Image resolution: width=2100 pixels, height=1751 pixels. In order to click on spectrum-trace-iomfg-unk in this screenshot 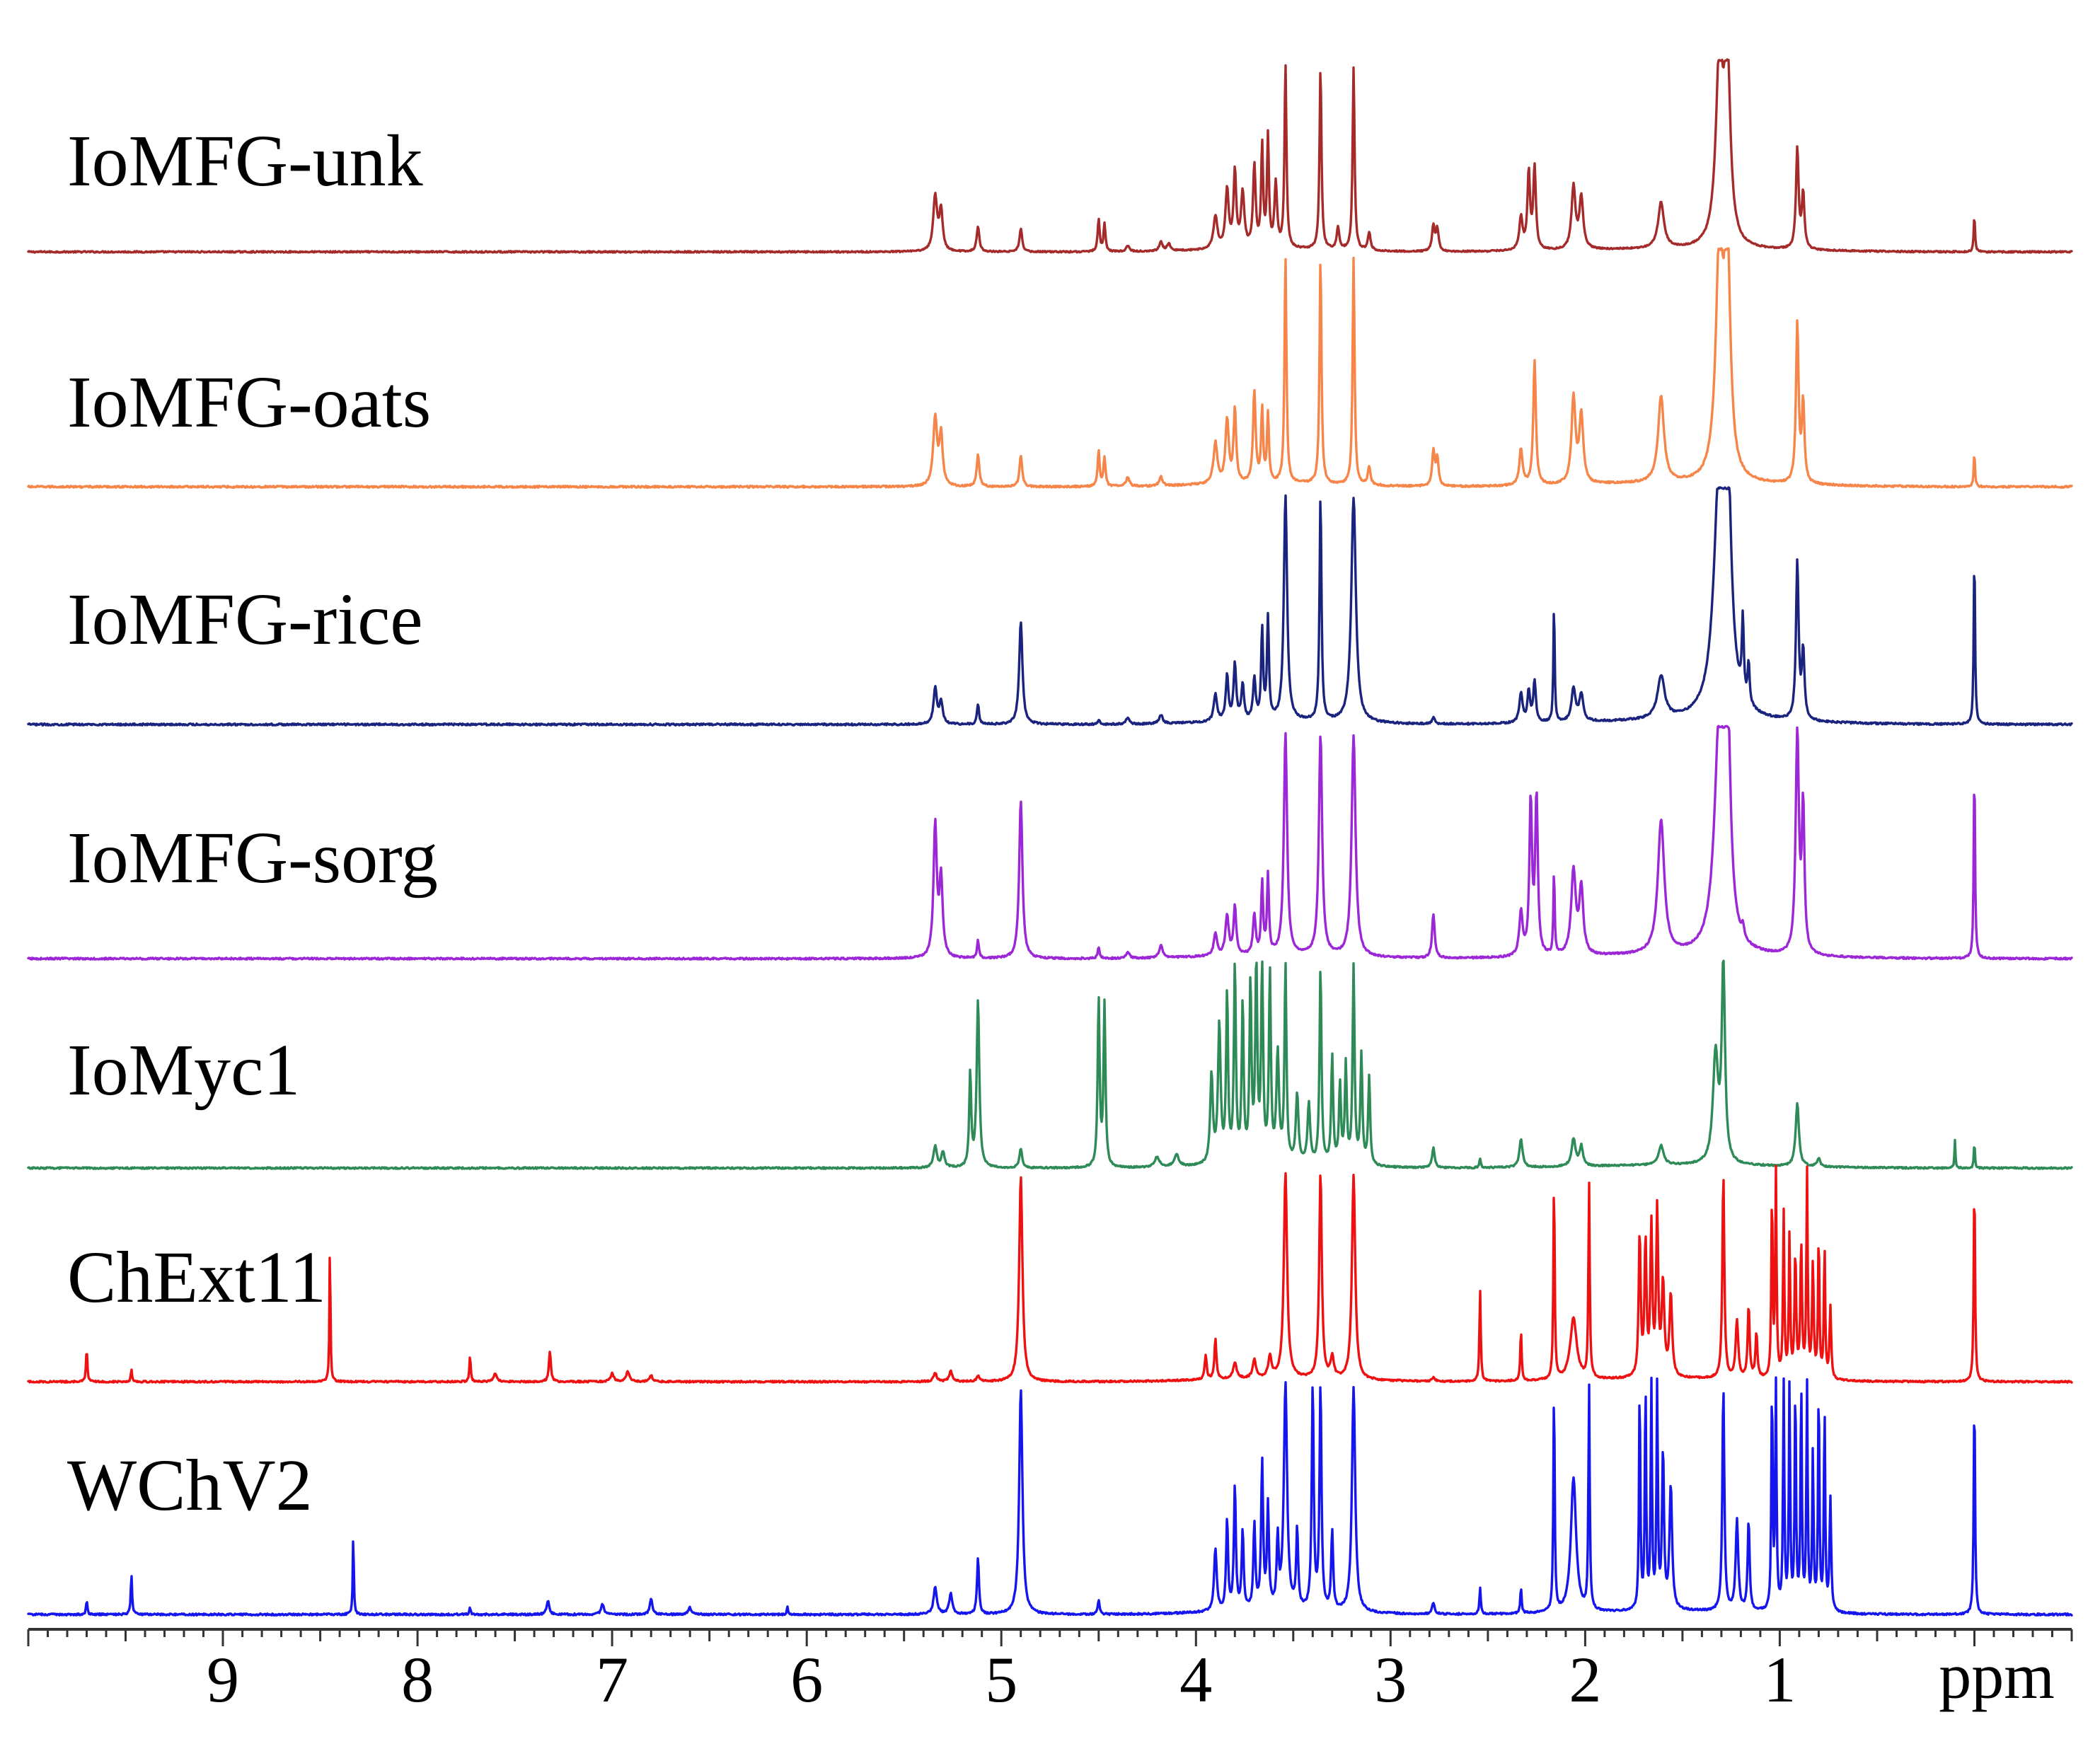, I will do `click(1050, 156)`.